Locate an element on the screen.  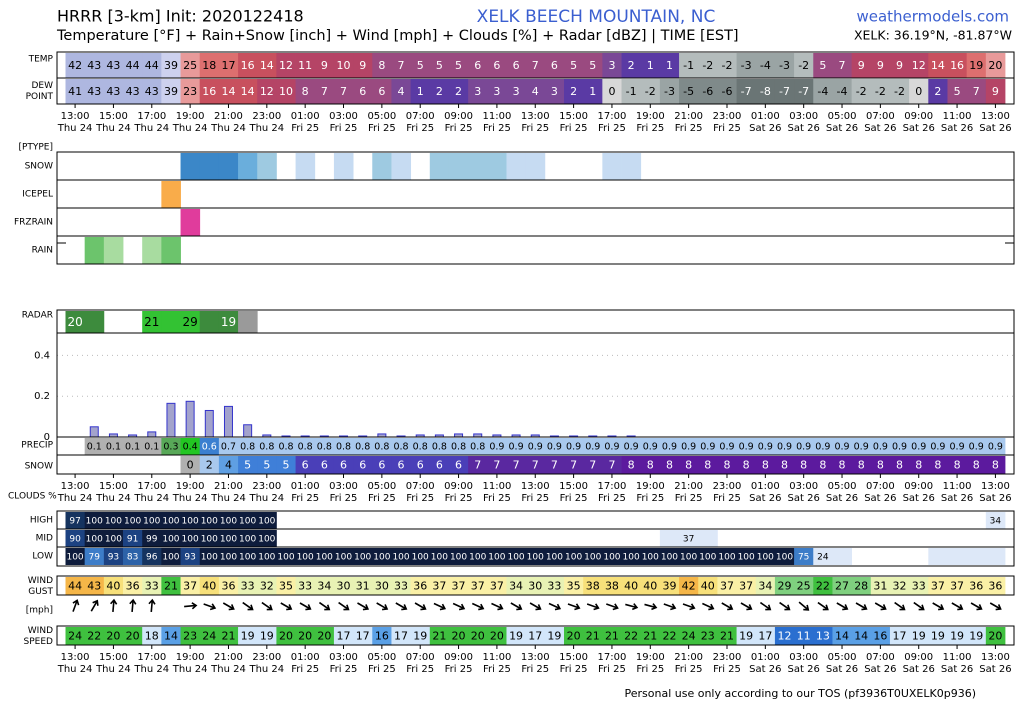
cell-label: 9 is located at coordinates (880, 65).